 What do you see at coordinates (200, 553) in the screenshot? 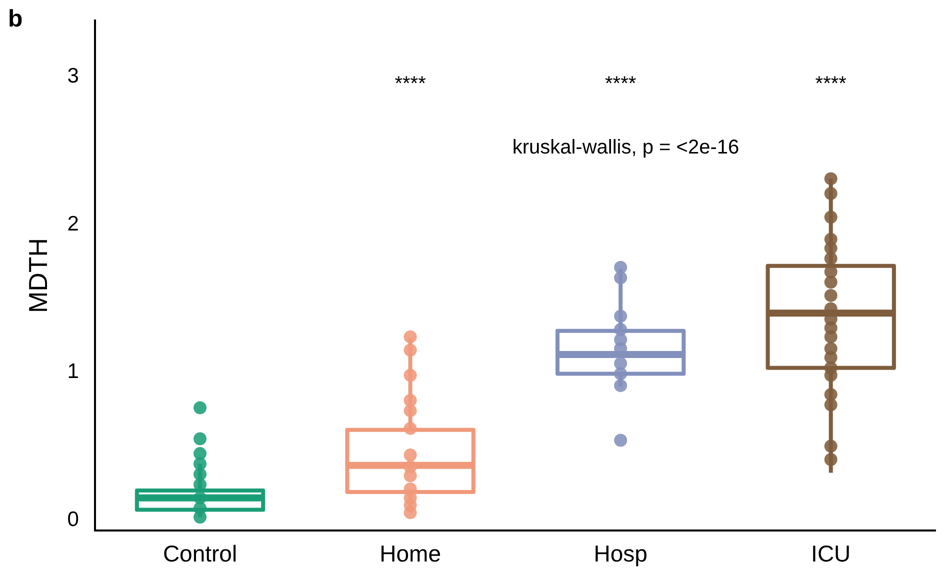
I see `x-tick-label: Control` at bounding box center [200, 553].